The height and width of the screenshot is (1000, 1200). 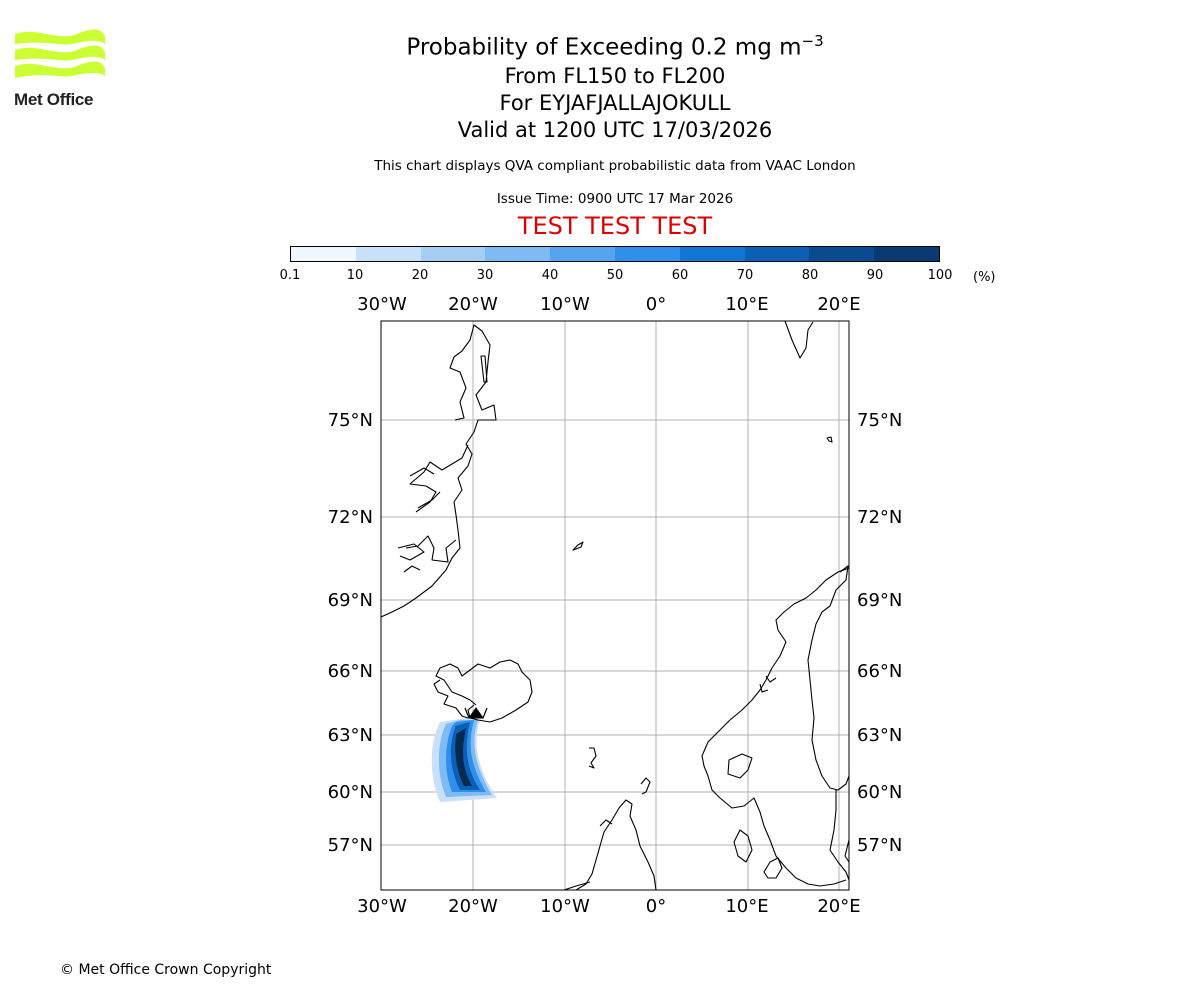 I want to click on lon-label-bottom: 0°, so click(x=656, y=906).